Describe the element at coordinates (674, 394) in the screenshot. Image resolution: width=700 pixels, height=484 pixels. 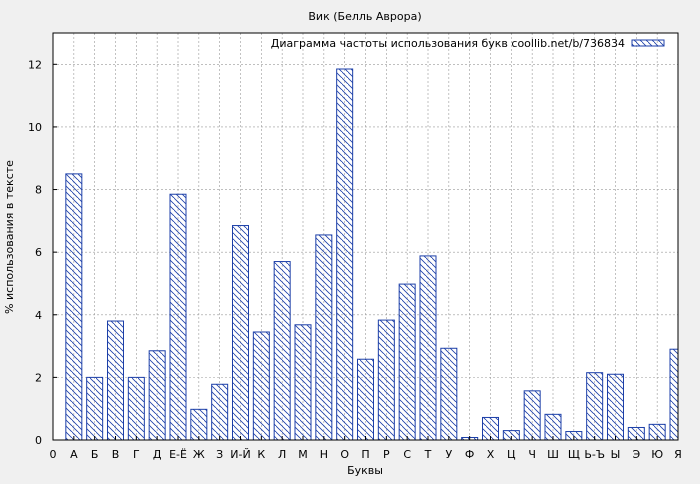
I see `bar-Я` at that location.